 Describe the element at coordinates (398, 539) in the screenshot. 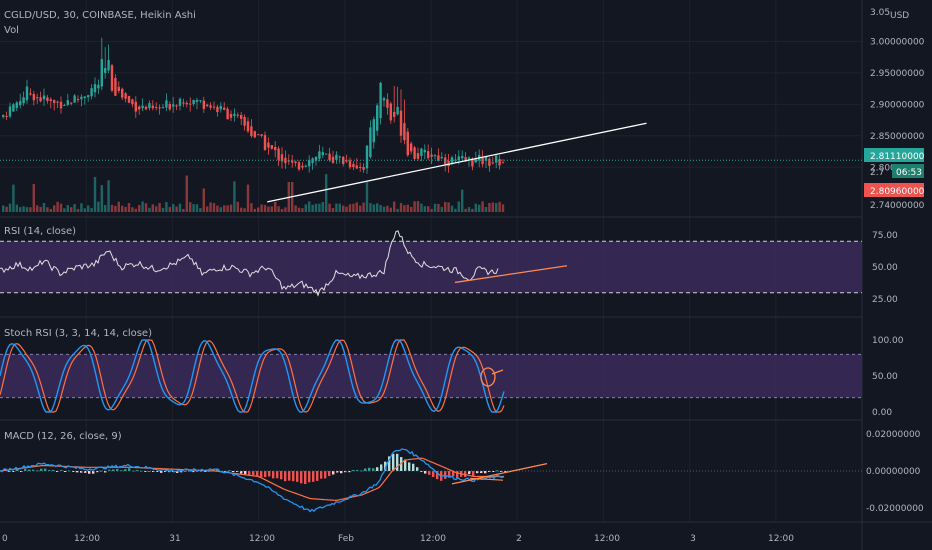

I see `time-axis: 0 12:00 31 12:00 Feb 12:00 2 12:00 3 12:00` at that location.